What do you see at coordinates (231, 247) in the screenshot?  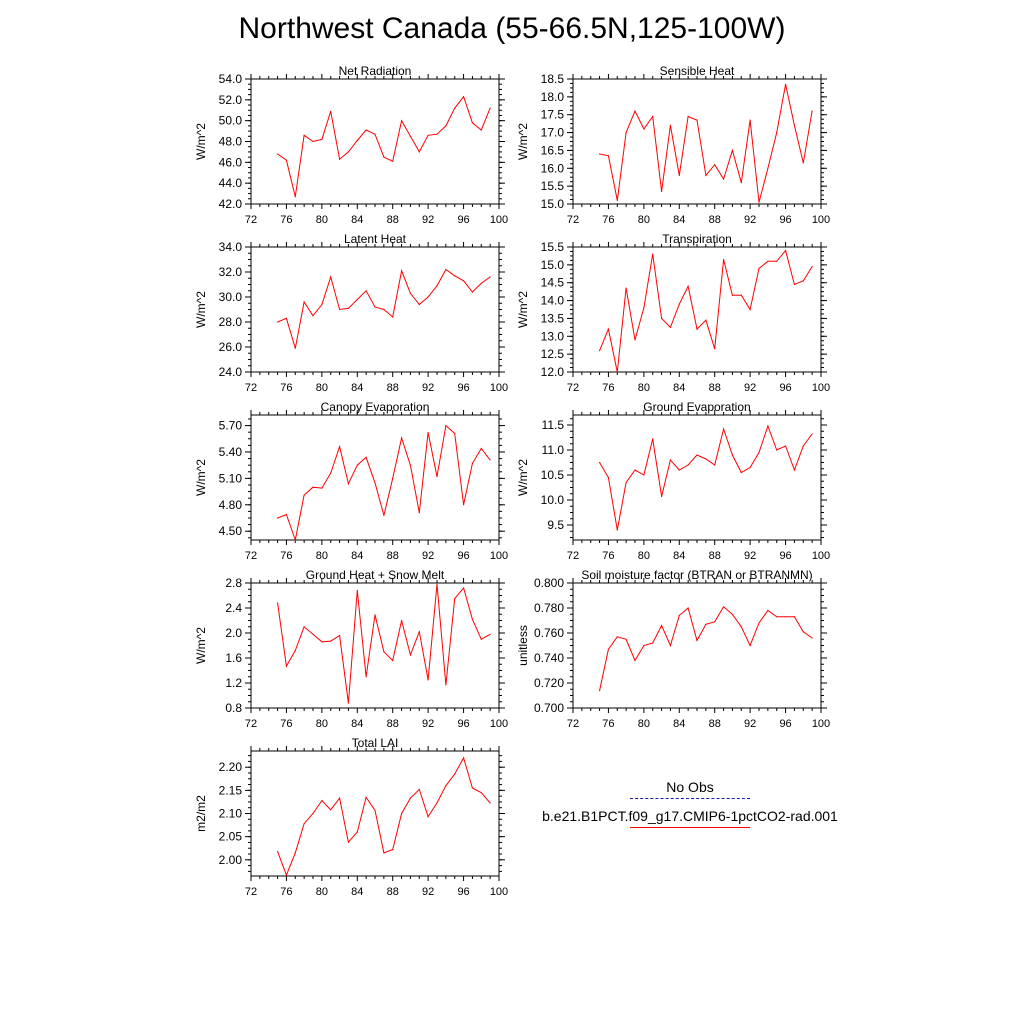 I see `y-tick-label: 34.0` at bounding box center [231, 247].